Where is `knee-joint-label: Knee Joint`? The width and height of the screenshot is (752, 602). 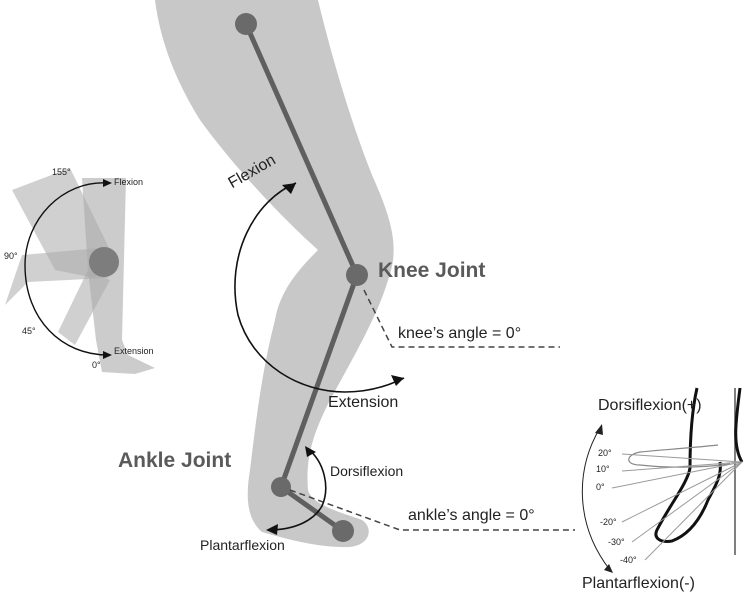
knee-joint-label: Knee Joint is located at coordinates (432, 270).